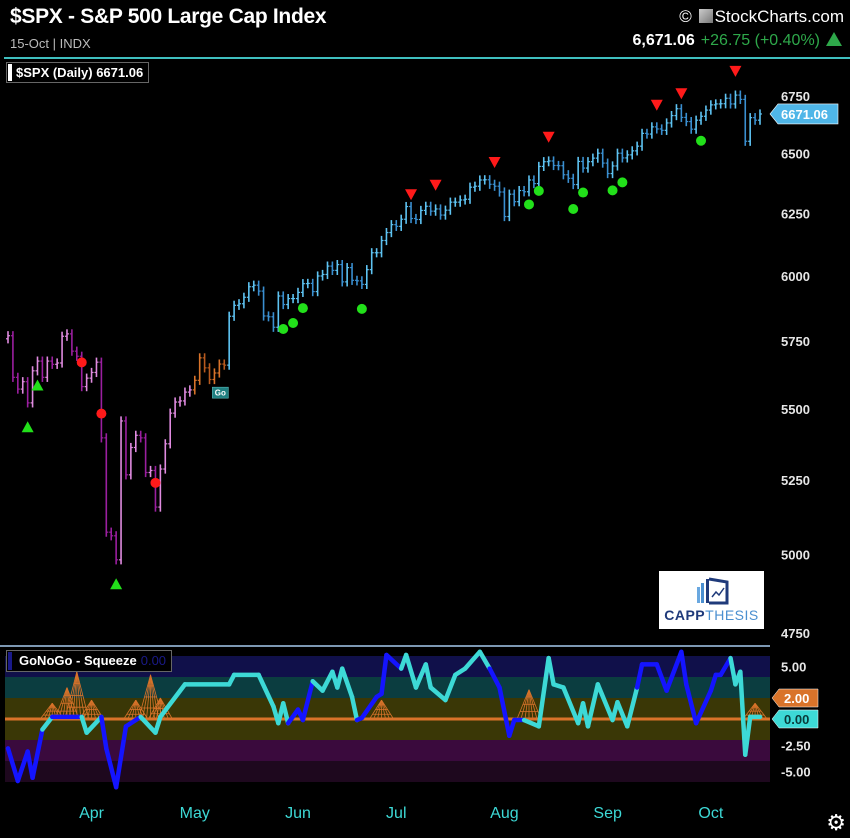 This screenshot has width=850, height=838. Describe the element at coordinates (710, 813) in the screenshot. I see `x-axis-month-label: Oct` at that location.